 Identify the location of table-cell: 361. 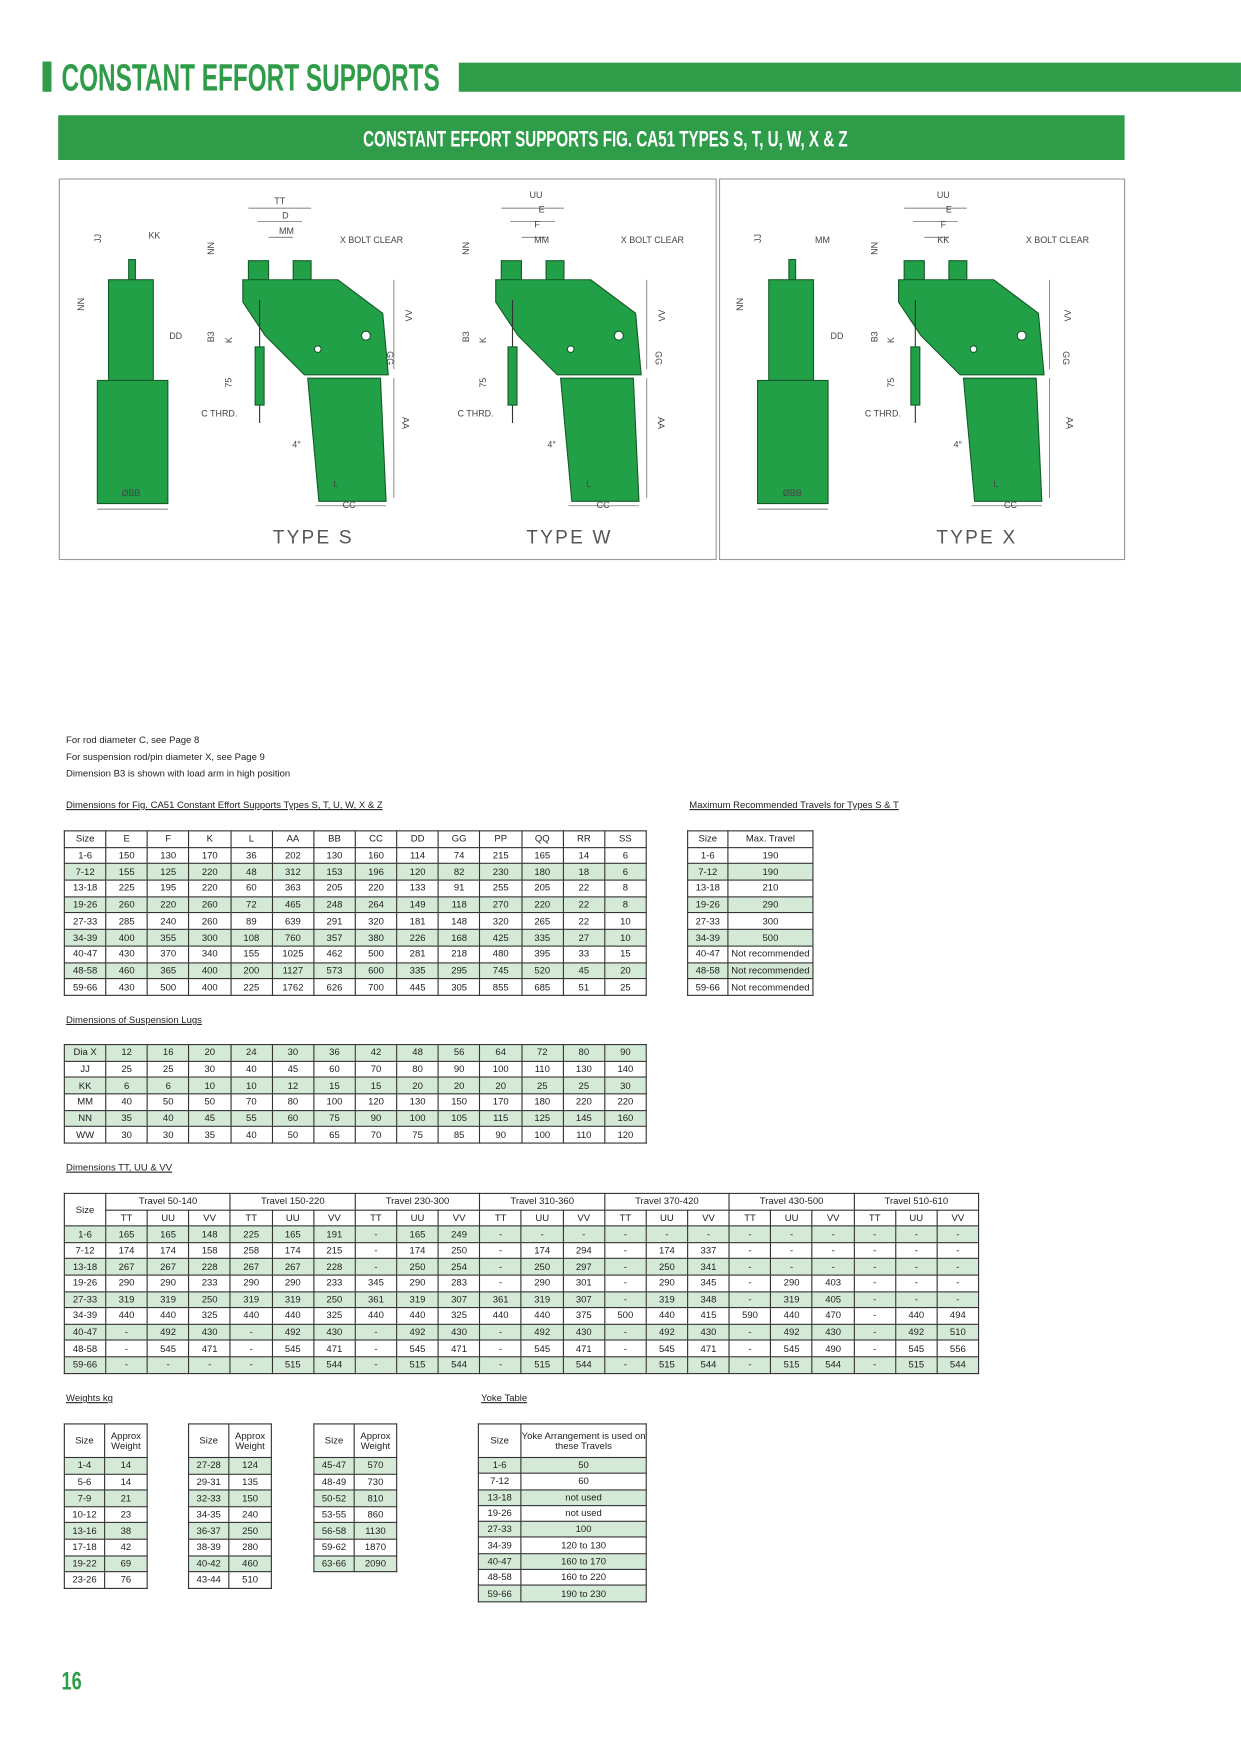
(500, 1299).